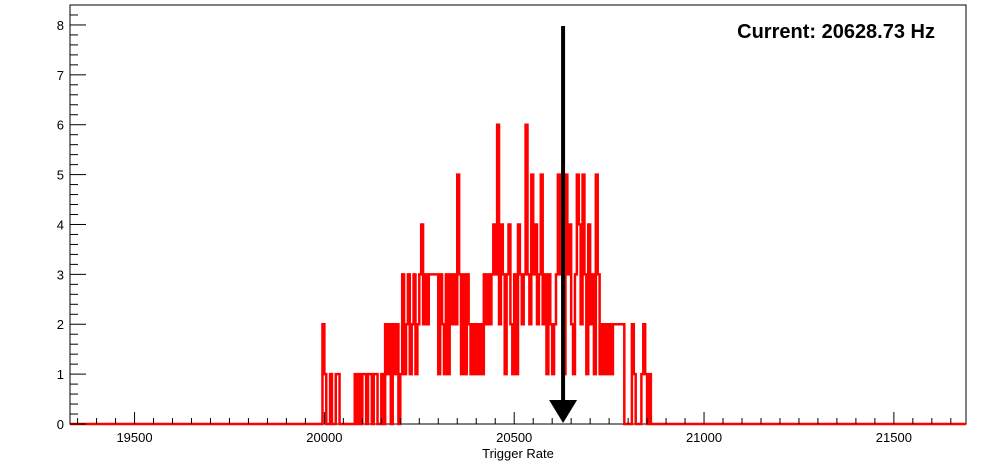 This screenshot has width=996, height=472. What do you see at coordinates (60, 424) in the screenshot?
I see `y-tick-label: 0` at bounding box center [60, 424].